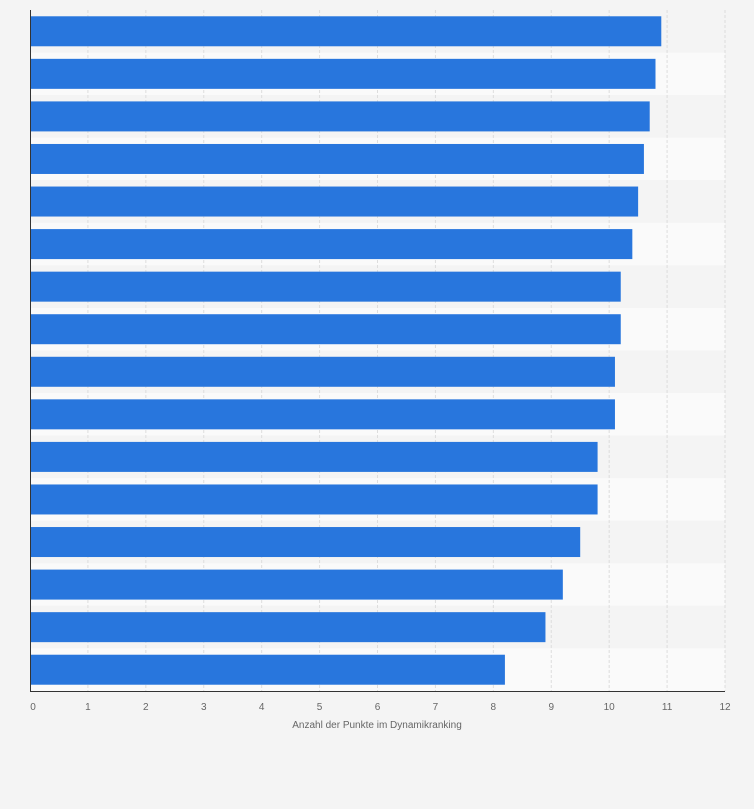 Image resolution: width=754 pixels, height=809 pixels. What do you see at coordinates (262, 707) in the screenshot?
I see `x-tick-label: 4` at bounding box center [262, 707].